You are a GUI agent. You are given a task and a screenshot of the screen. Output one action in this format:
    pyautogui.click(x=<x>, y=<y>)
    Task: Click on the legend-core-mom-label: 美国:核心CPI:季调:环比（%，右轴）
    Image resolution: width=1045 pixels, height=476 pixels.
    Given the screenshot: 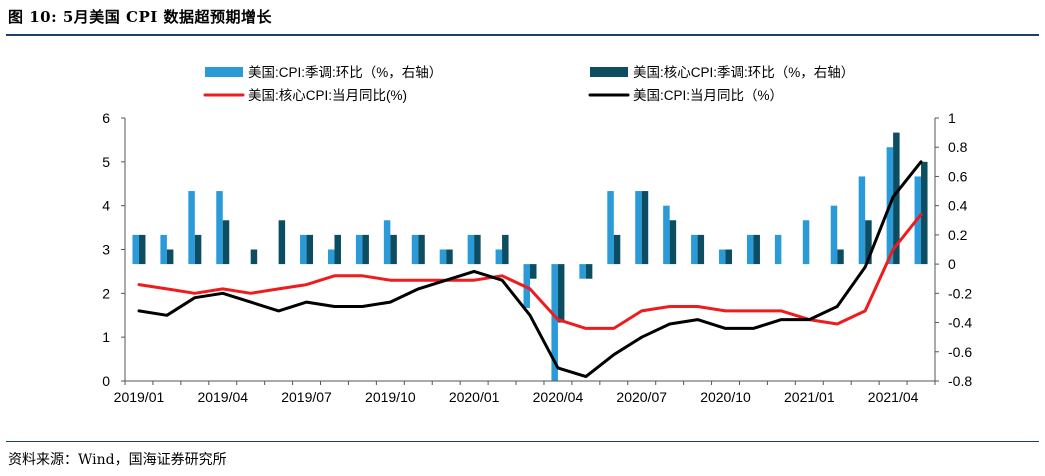 What is the action you would take?
    pyautogui.click(x=743, y=72)
    